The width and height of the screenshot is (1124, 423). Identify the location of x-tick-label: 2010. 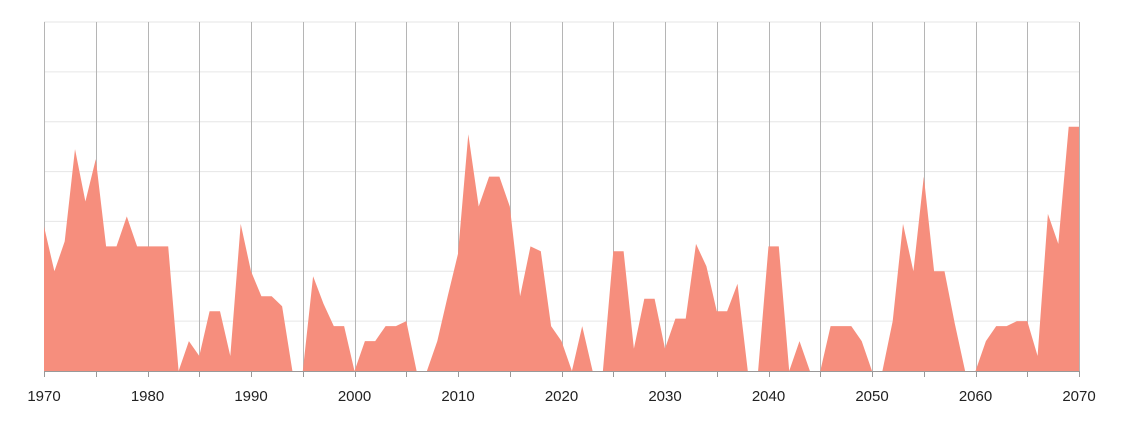
(457, 396).